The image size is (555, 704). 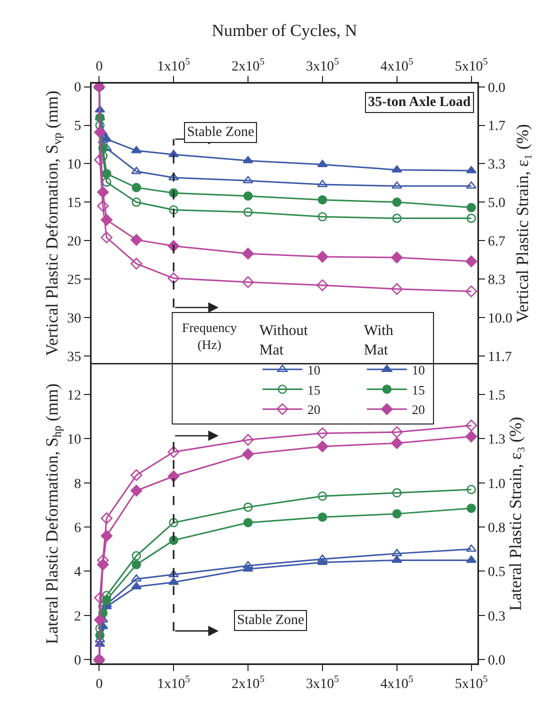 I want to click on y2-tick-label: 0.5, so click(x=497, y=572).